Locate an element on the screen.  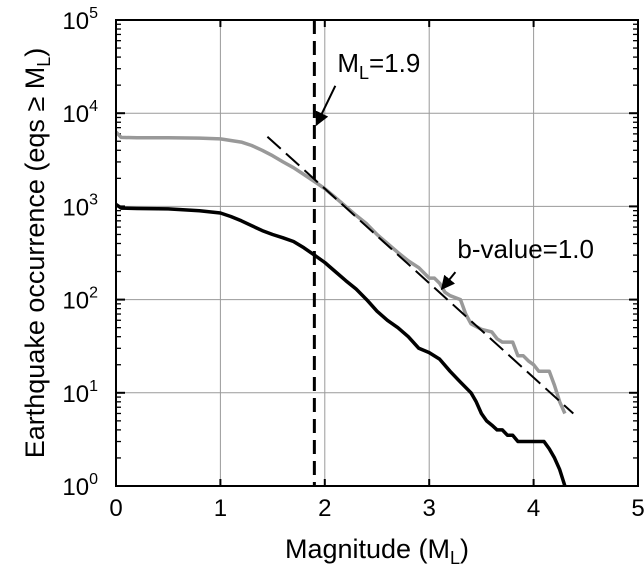
y-tick-label: 10⁴ is located at coordinates (80, 113).